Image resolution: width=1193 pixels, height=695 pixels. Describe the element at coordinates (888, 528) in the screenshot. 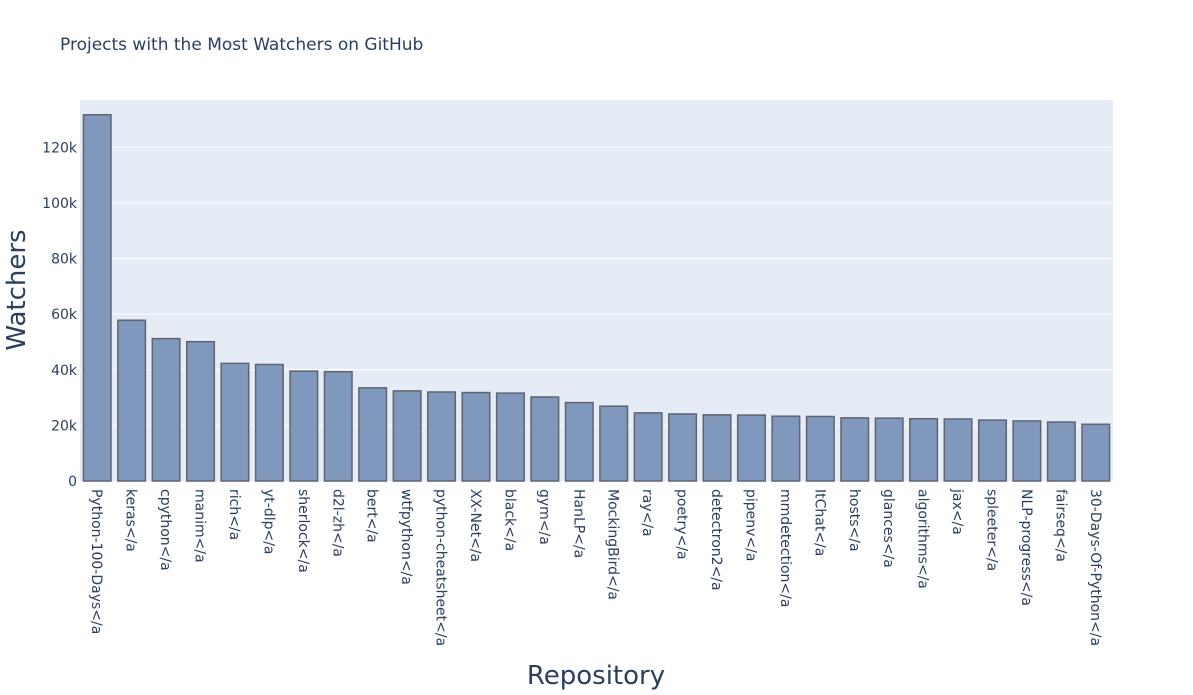

I see `x-tick-label: glances</a` at that location.